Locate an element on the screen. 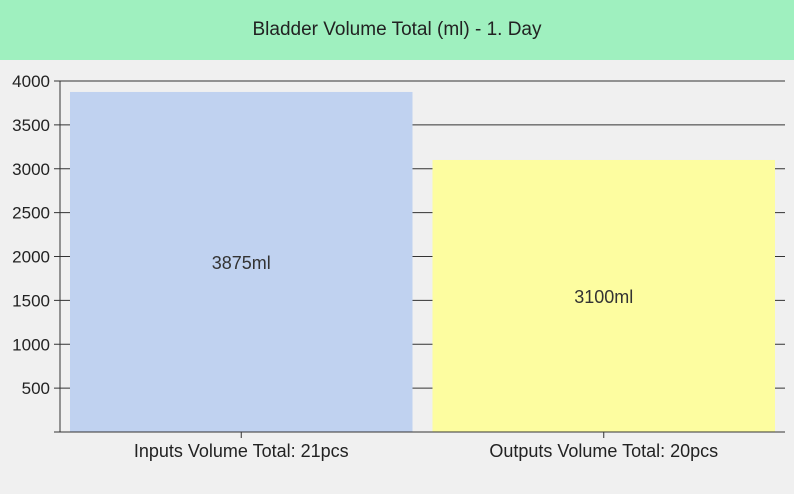 This screenshot has width=794, height=494. chart-title: Bladder Volume Total (ml) - 1. Day is located at coordinates (397, 29).